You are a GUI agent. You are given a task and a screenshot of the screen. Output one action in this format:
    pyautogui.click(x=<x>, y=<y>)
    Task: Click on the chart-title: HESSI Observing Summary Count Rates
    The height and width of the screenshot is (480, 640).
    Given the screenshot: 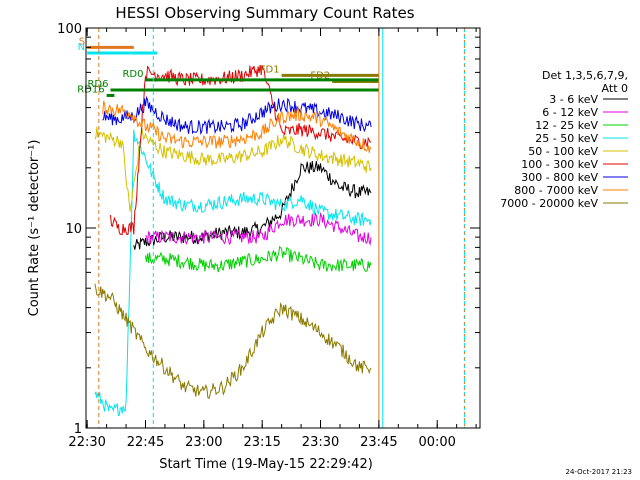 What is the action you would take?
    pyautogui.click(x=264, y=13)
    